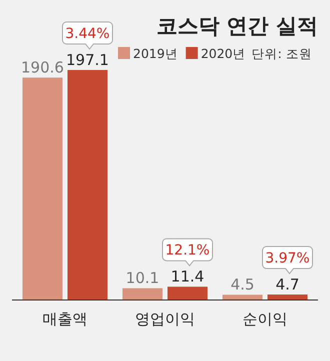 This screenshot has width=330, height=361. I want to click on data-label: 10.1, so click(143, 278).